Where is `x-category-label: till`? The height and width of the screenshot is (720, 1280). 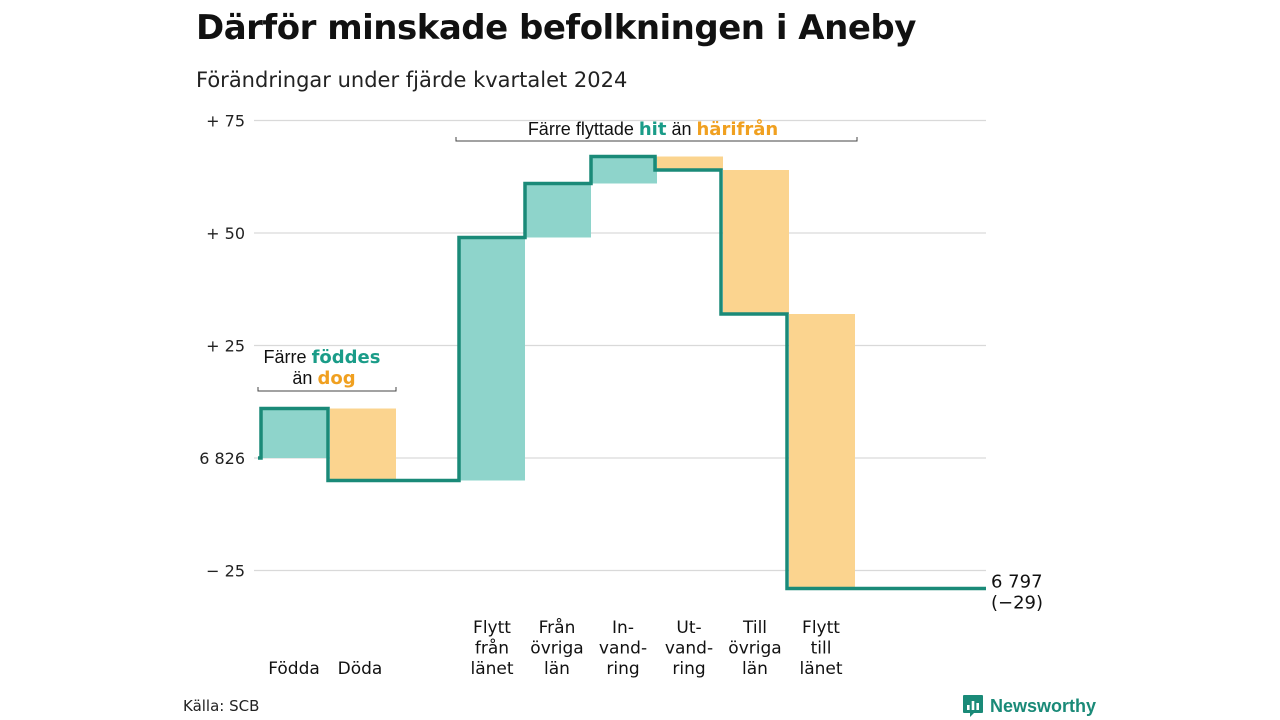 x-category-label: till is located at coordinates (821, 649).